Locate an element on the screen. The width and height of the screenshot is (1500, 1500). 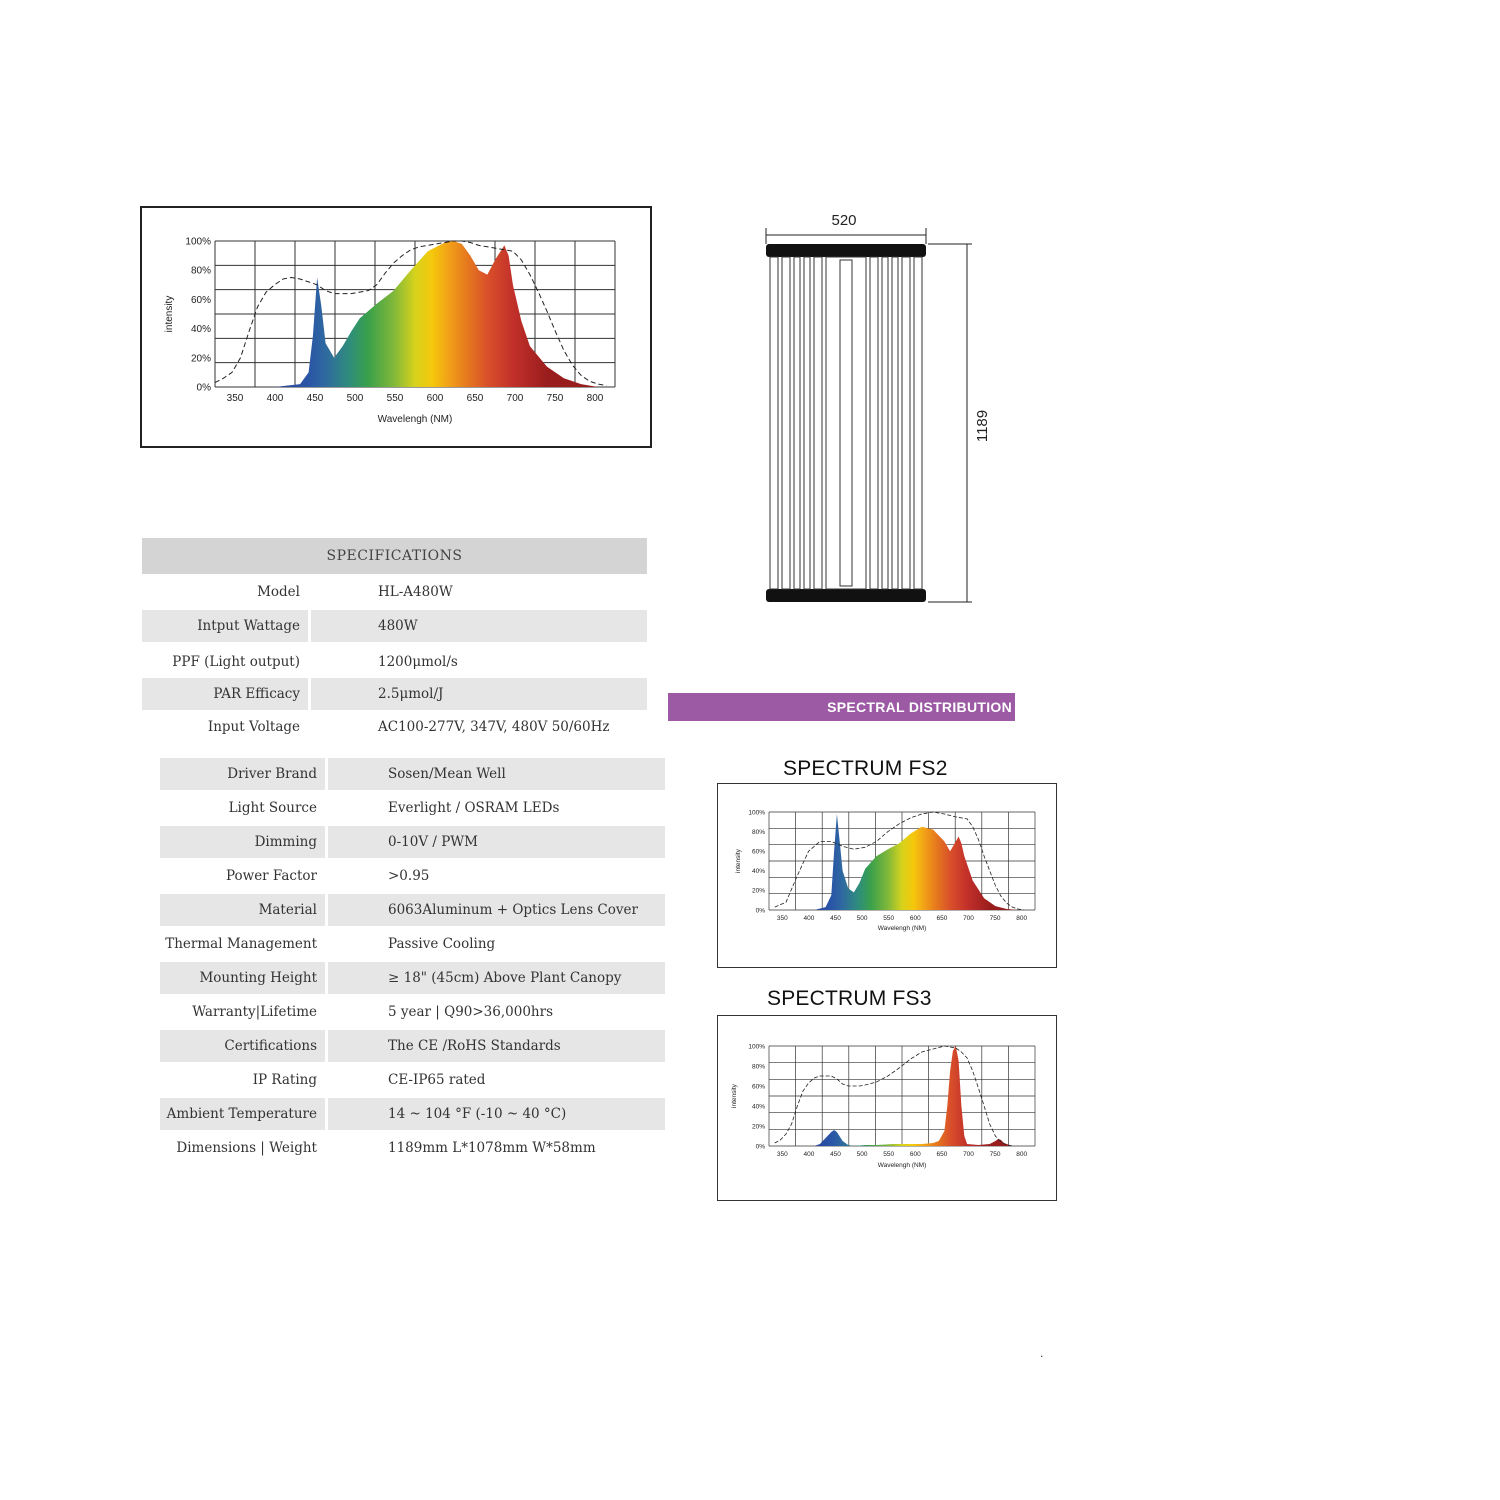
spec-label: Thermal Management is located at coordinates (241, 944).